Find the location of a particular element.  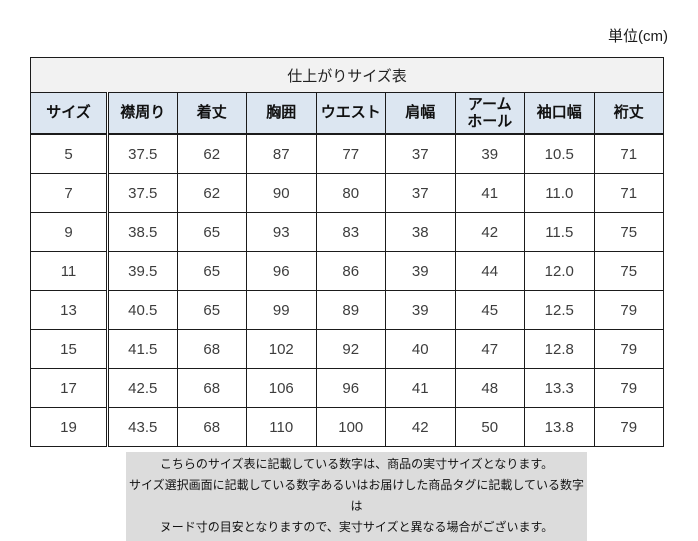

column-header-5: 肩幅 is located at coordinates (420, 113).